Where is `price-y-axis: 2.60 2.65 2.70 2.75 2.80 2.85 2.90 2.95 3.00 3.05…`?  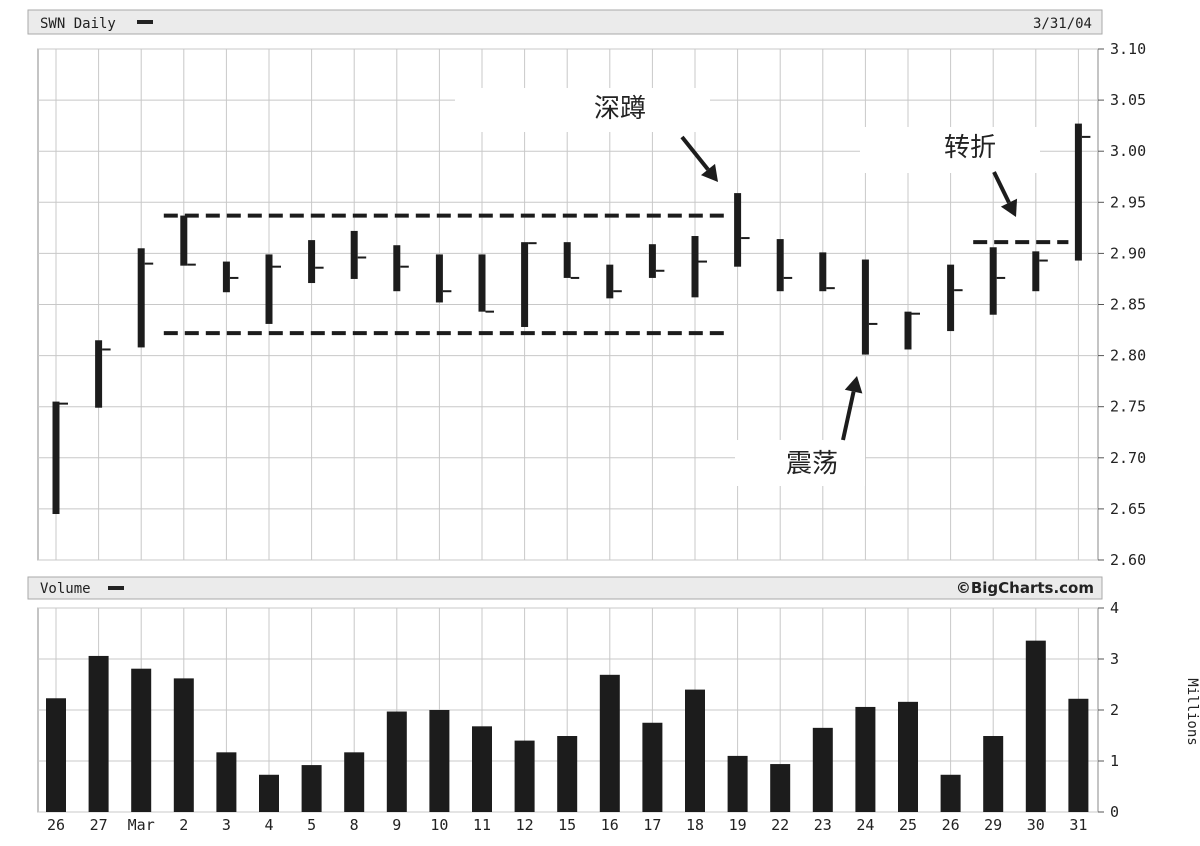
price-y-axis: 2.60 2.65 2.70 2.75 2.80 2.85 2.90 2.95 3.00 3.05… is located at coordinates (1122, 304).